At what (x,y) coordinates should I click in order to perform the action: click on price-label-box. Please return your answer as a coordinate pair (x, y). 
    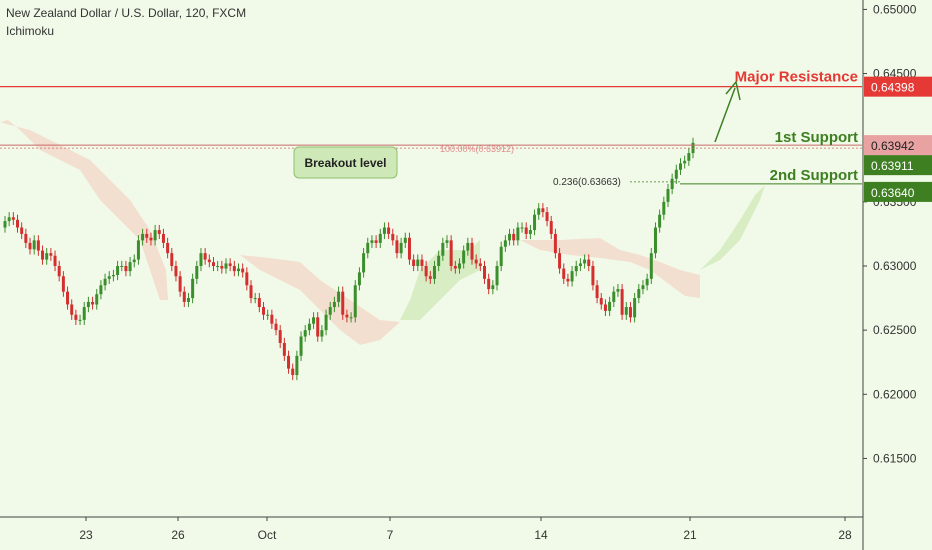
    Looking at the image, I should click on (898, 191).